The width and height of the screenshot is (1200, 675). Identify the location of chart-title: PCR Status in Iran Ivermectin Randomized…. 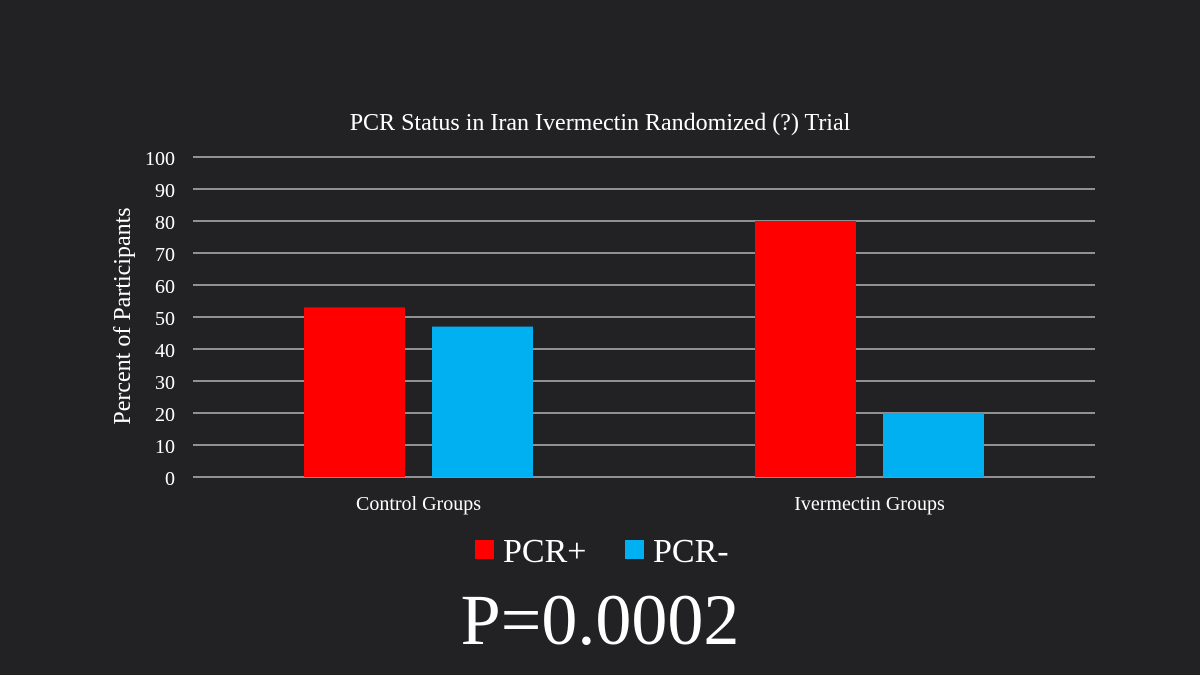
(600, 123).